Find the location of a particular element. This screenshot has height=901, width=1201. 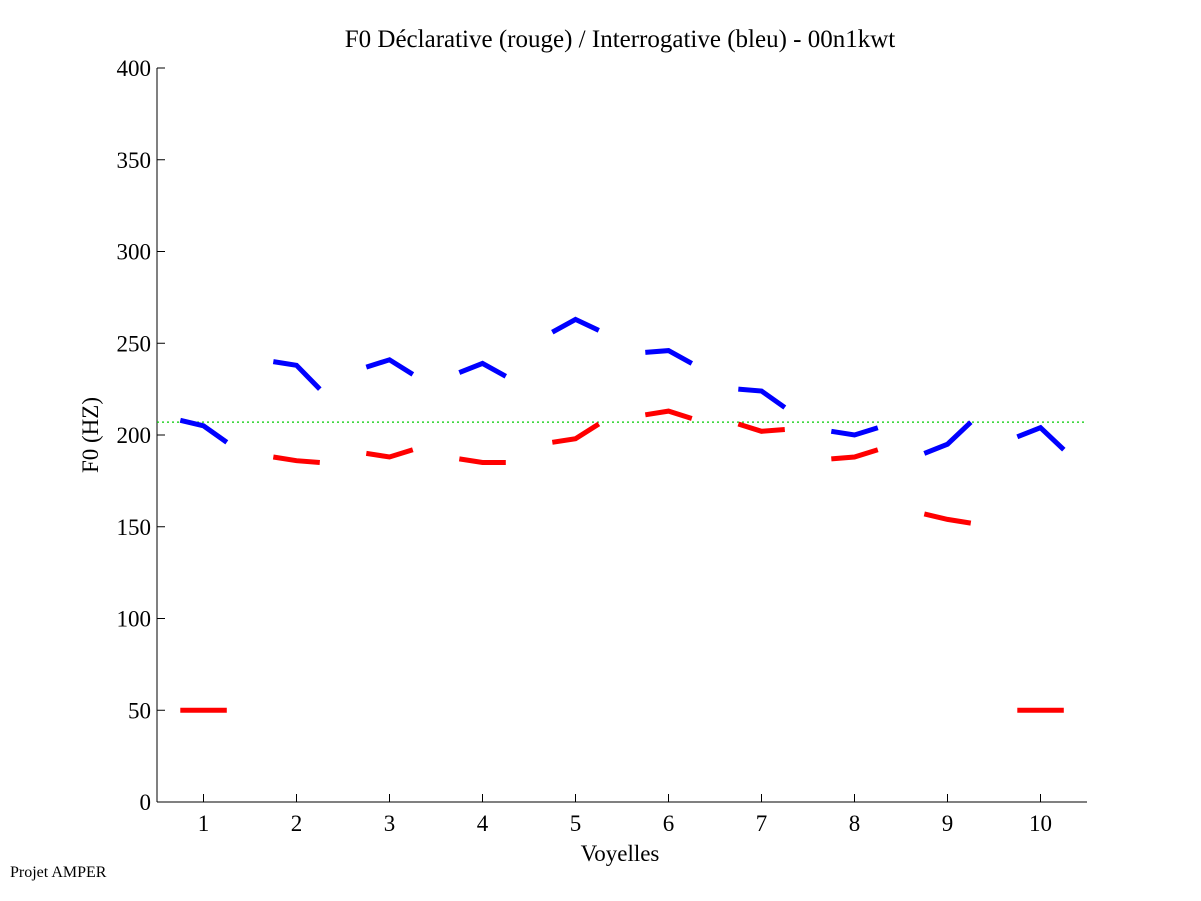

y-tick-label: 250 is located at coordinates (134, 343).